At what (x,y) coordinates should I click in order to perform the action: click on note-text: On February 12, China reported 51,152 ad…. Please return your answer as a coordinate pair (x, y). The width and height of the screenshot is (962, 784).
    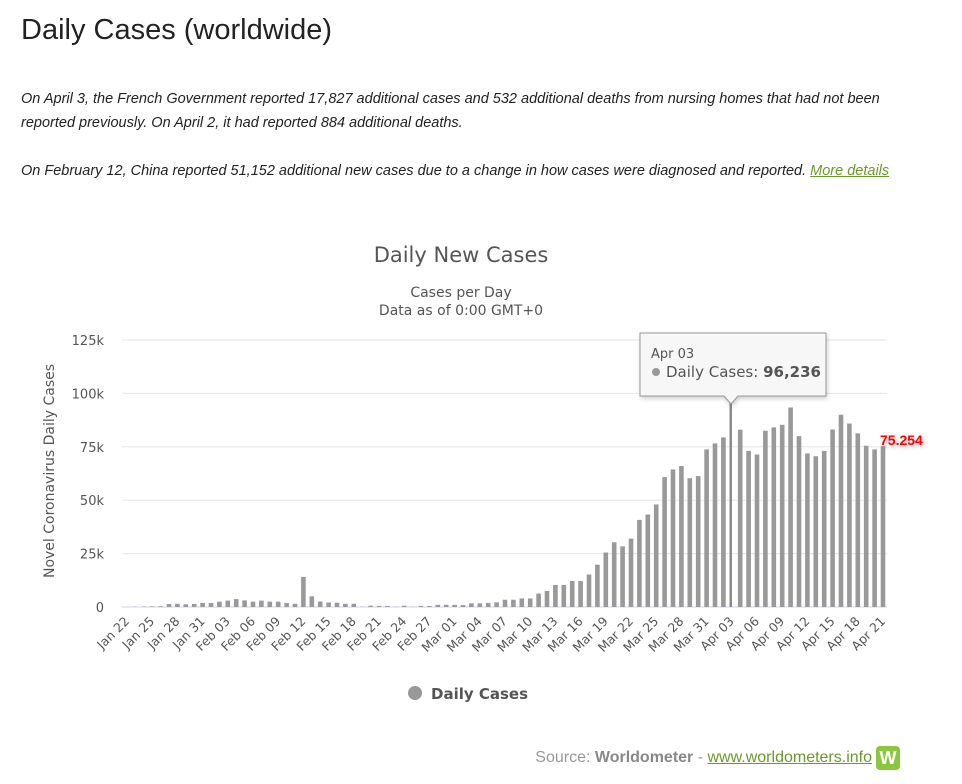
    Looking at the image, I should click on (416, 171).